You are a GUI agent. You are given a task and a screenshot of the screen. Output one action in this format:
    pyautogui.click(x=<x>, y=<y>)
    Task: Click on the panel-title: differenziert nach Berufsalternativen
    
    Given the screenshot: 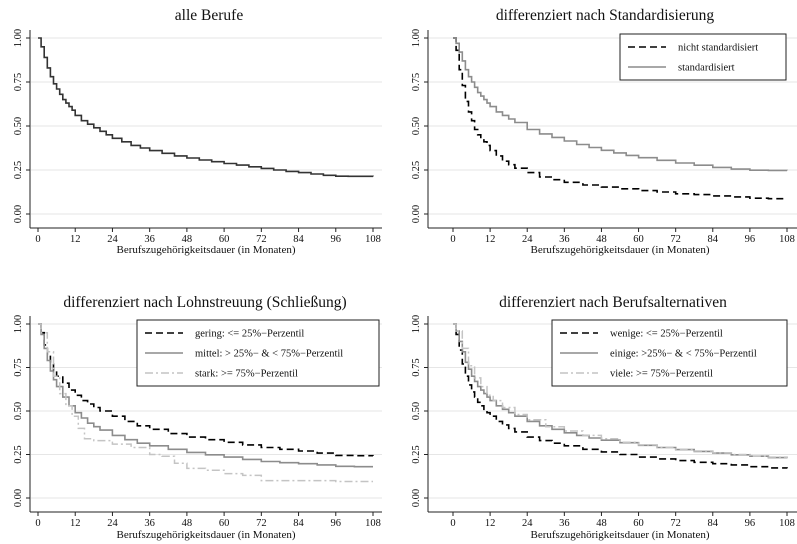 What is the action you would take?
    pyautogui.click(x=613, y=302)
    